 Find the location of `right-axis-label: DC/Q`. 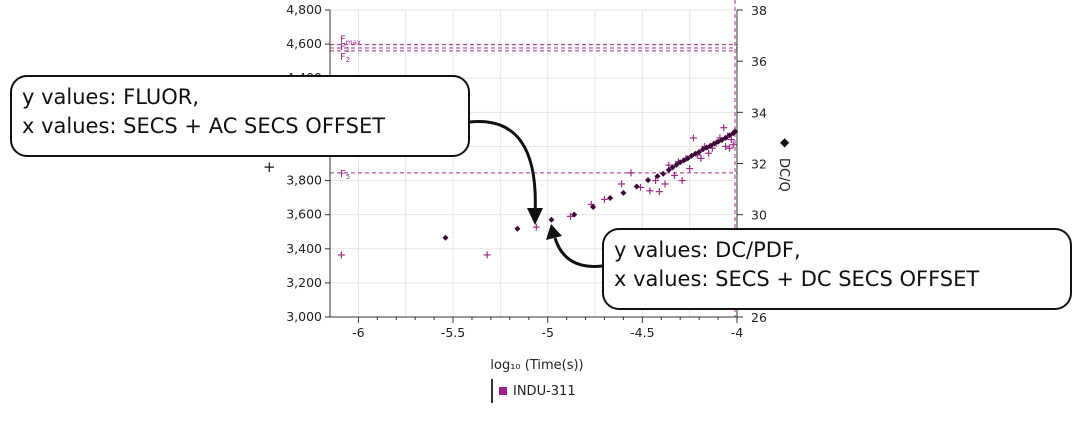

right-axis-label: DC/Q is located at coordinates (783, 175).